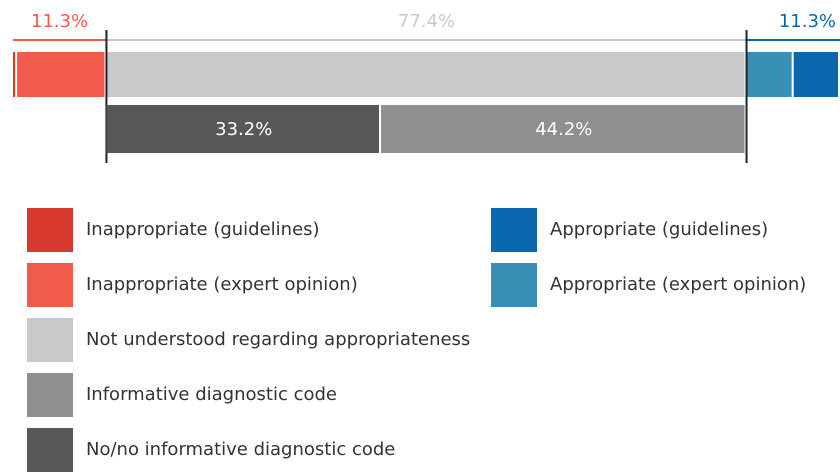 The width and height of the screenshot is (840, 472). What do you see at coordinates (222, 284) in the screenshot?
I see `legend-label: Inappropriate (expert opinion)` at bounding box center [222, 284].